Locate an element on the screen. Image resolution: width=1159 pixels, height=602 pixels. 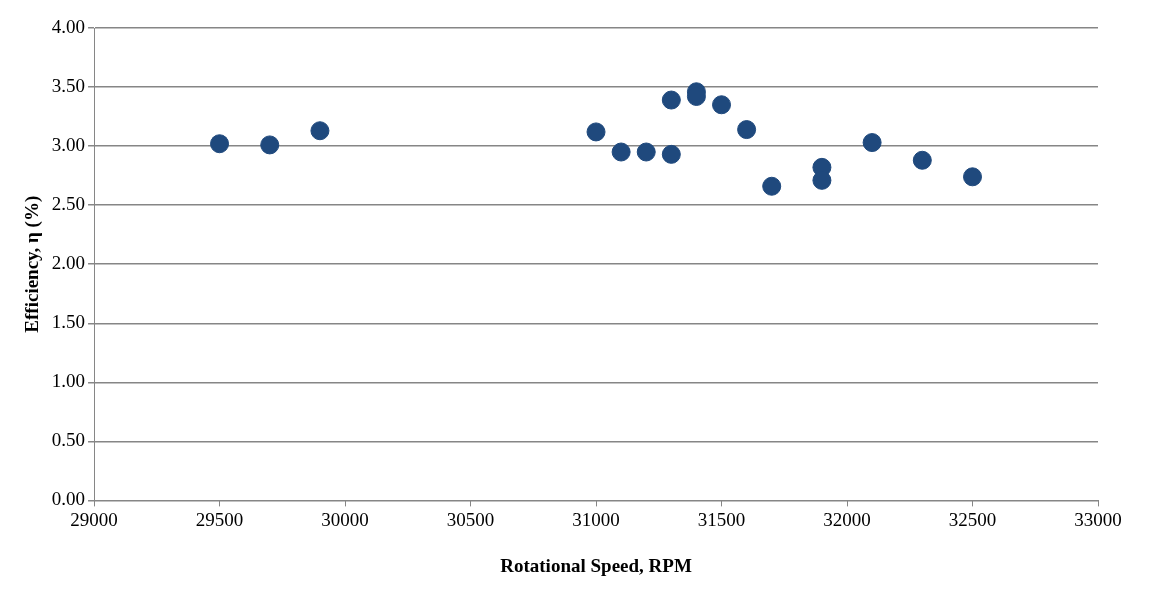
x-tick-label: 32000 is located at coordinates (847, 519).